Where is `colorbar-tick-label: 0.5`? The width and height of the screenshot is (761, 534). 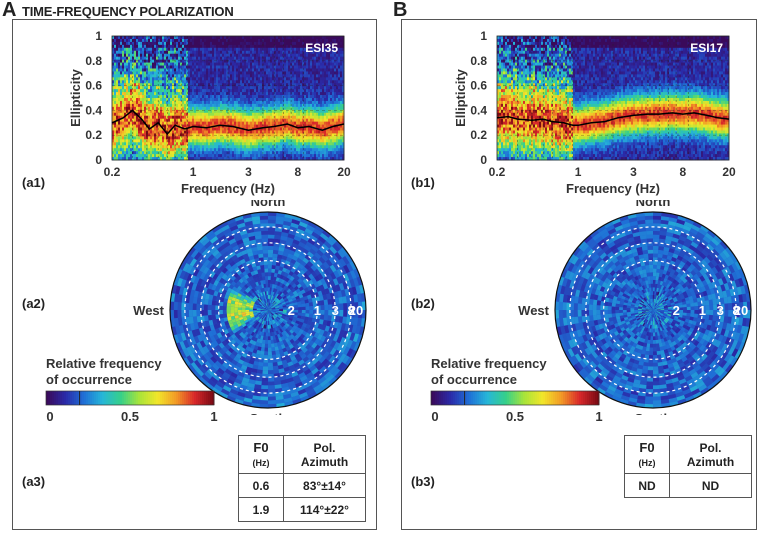
colorbar-tick-label: 0.5 is located at coordinates (130, 416).